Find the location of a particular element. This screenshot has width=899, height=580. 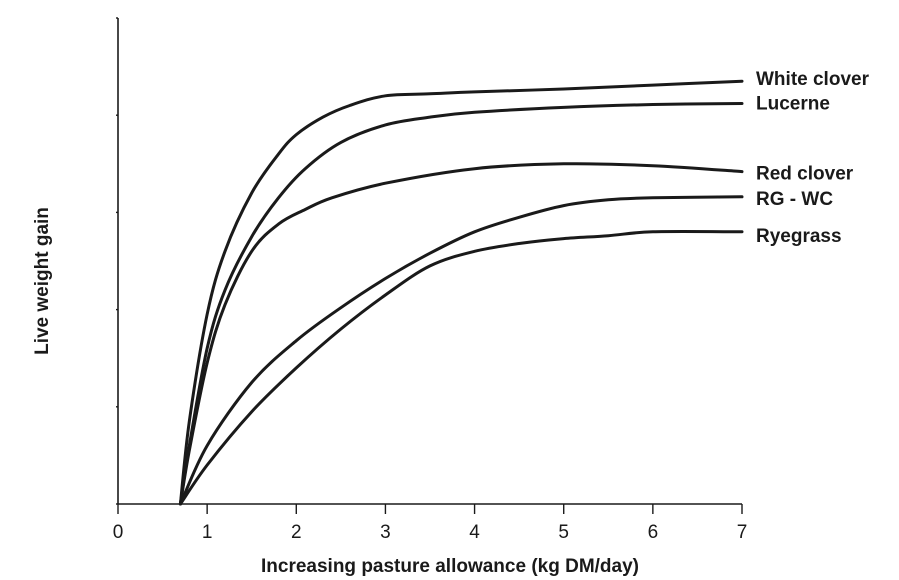

series-label-rg-wc: RG - WC is located at coordinates (794, 199).